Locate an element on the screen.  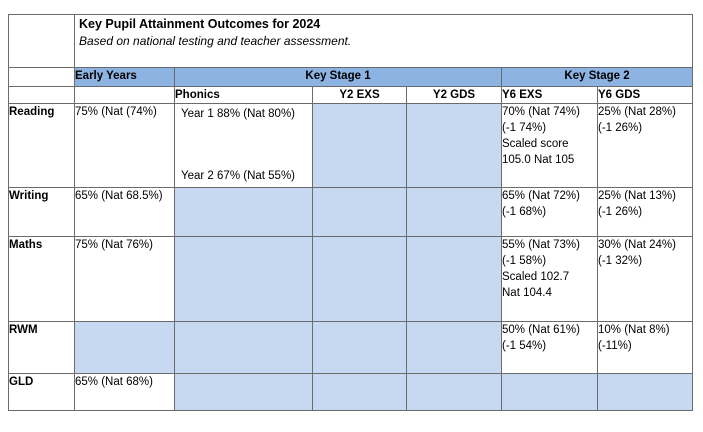
rwm-y6-gds: 10% (Nat 8%) (-11%) is located at coordinates (645, 347).